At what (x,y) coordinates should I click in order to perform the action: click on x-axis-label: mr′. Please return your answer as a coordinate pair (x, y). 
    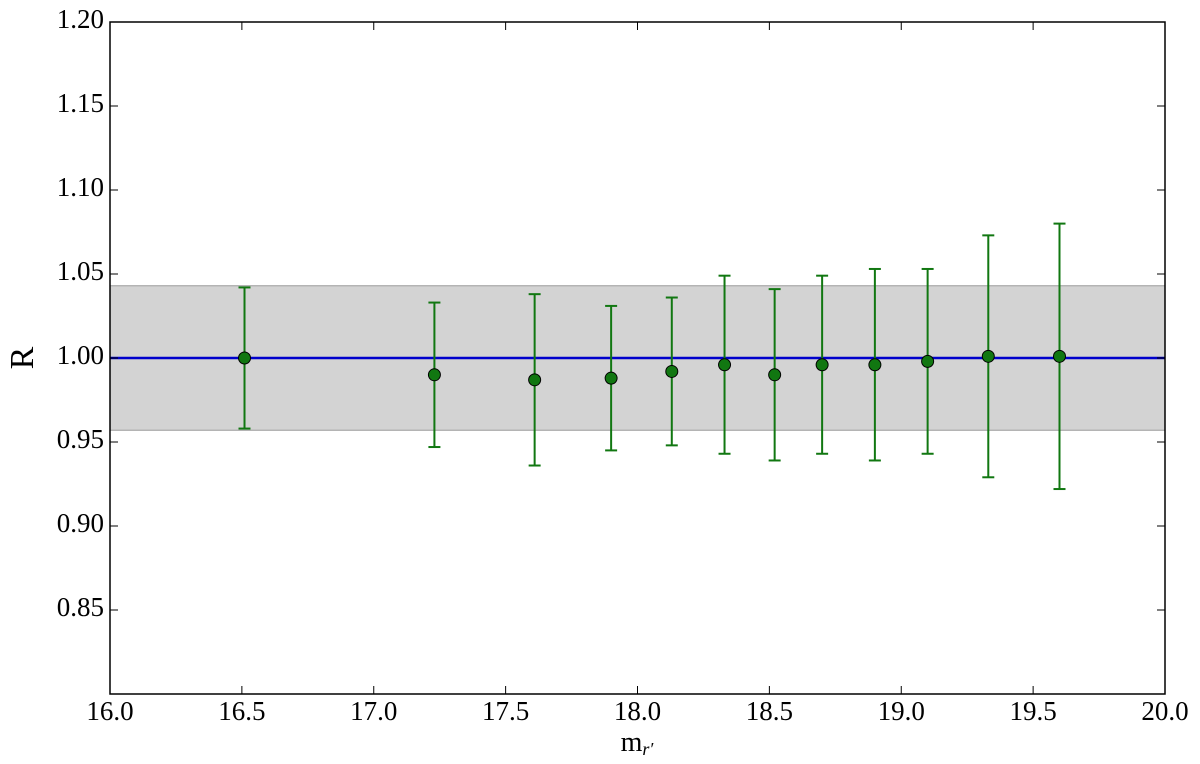
    Looking at the image, I should click on (638, 743).